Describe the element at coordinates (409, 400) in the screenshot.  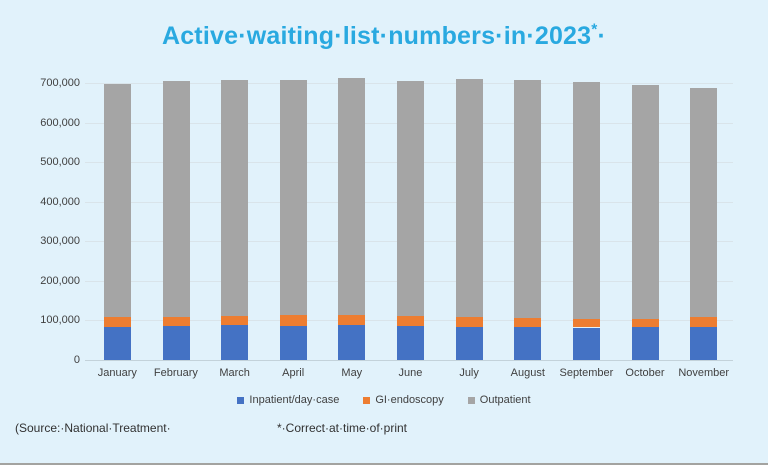
I see `legend-label-gi-endoscopy: GI·endoscopy` at that location.